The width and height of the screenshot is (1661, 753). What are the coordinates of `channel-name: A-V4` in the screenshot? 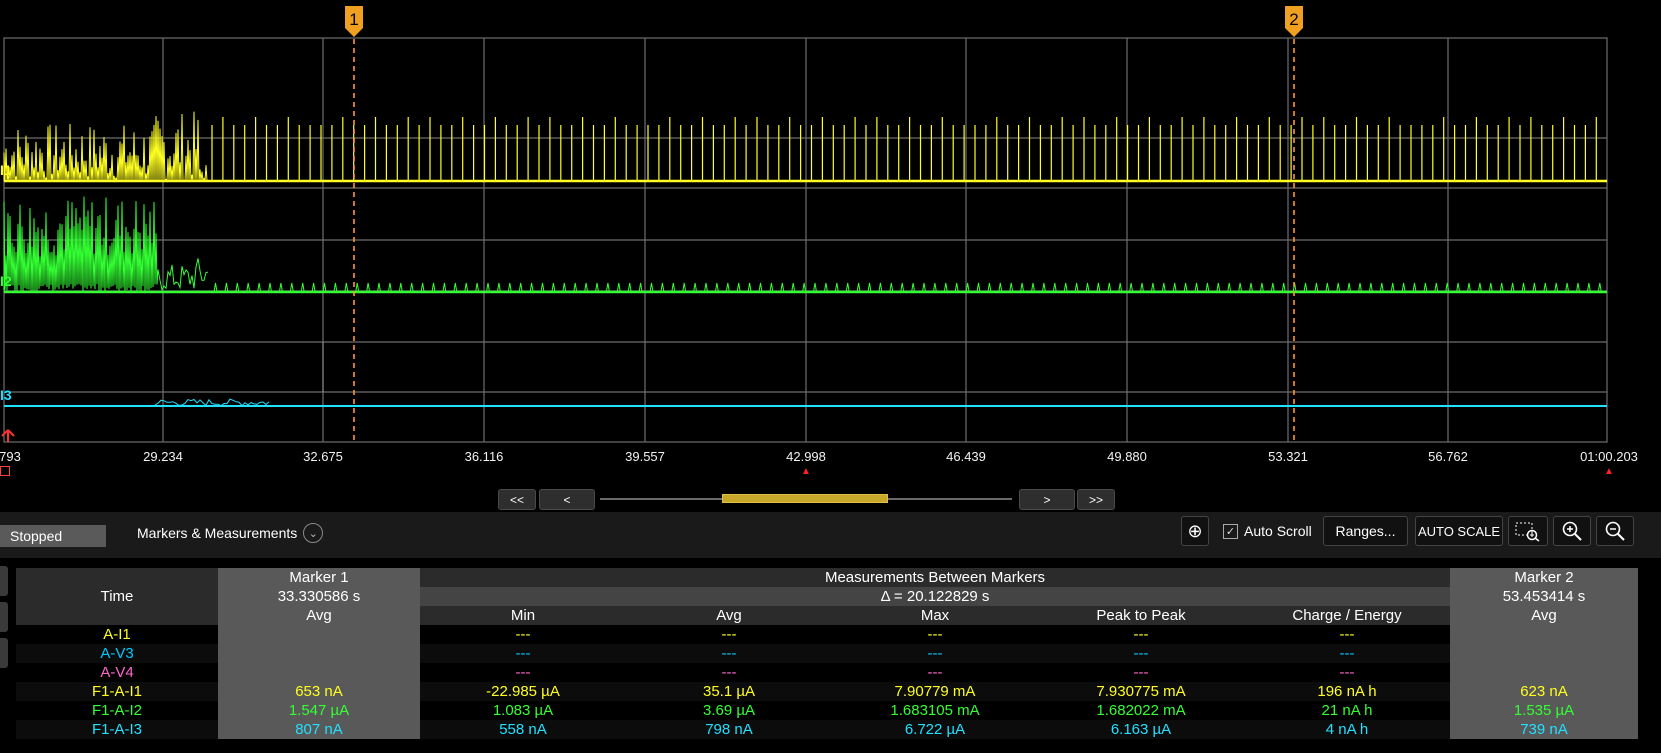 It's located at (117, 672).